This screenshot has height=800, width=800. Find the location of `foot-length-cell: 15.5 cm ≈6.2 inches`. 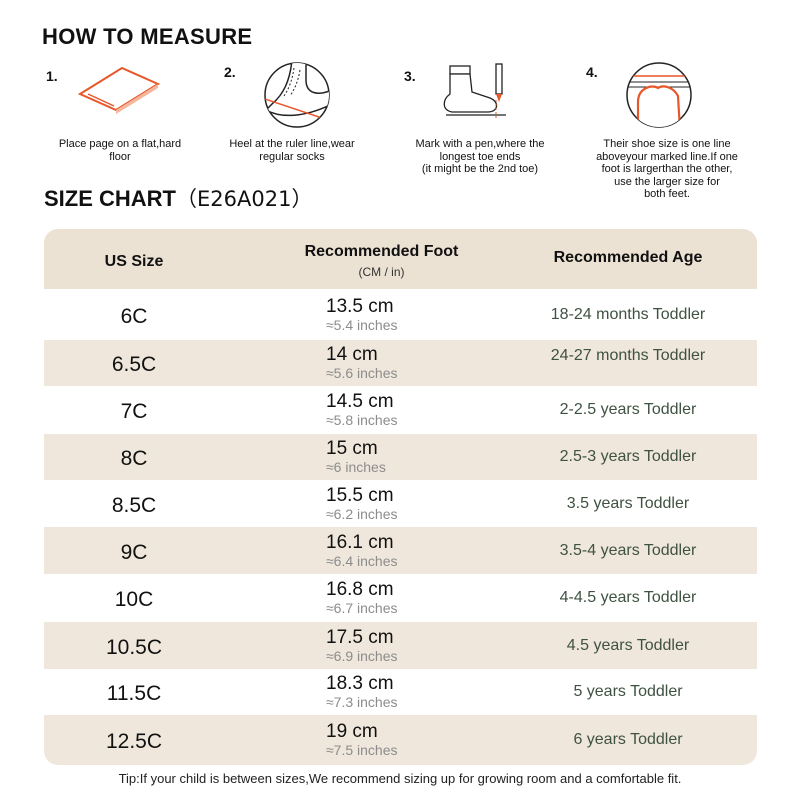

foot-length-cell: 15.5 cm ≈6.2 inches is located at coordinates (426, 503).